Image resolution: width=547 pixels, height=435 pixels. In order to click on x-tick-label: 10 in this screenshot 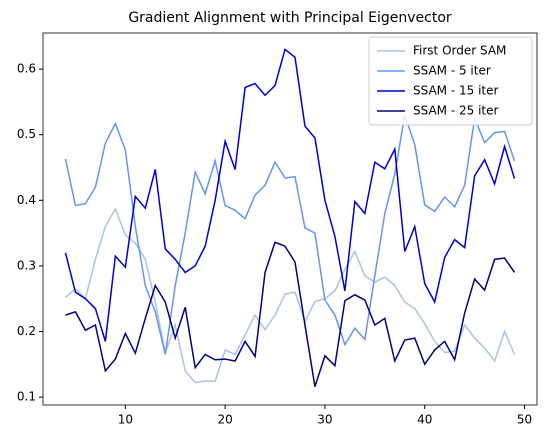, I will do `click(125, 420)`.